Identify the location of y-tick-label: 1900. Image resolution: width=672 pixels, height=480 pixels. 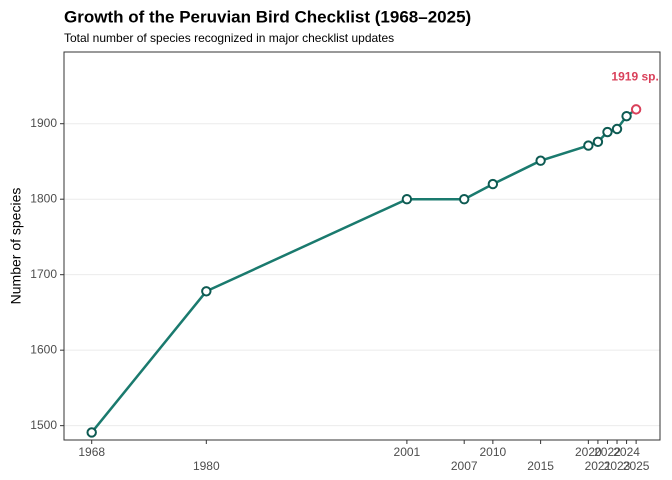
(43, 123).